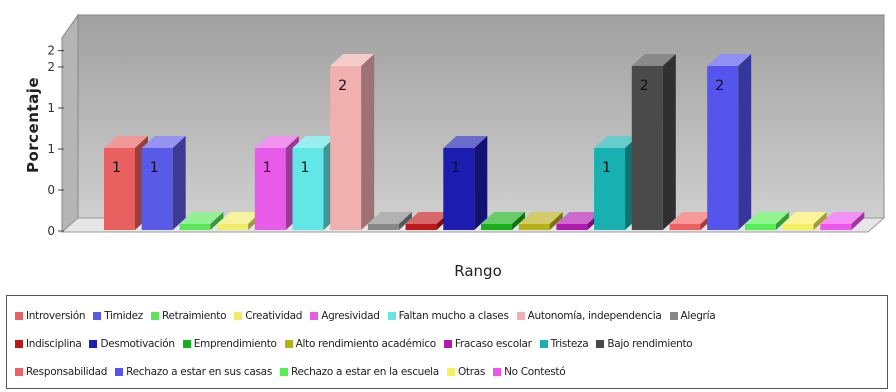 The image size is (896, 392). What do you see at coordinates (350, 316) in the screenshot?
I see `legend-label: Agresividad` at bounding box center [350, 316].